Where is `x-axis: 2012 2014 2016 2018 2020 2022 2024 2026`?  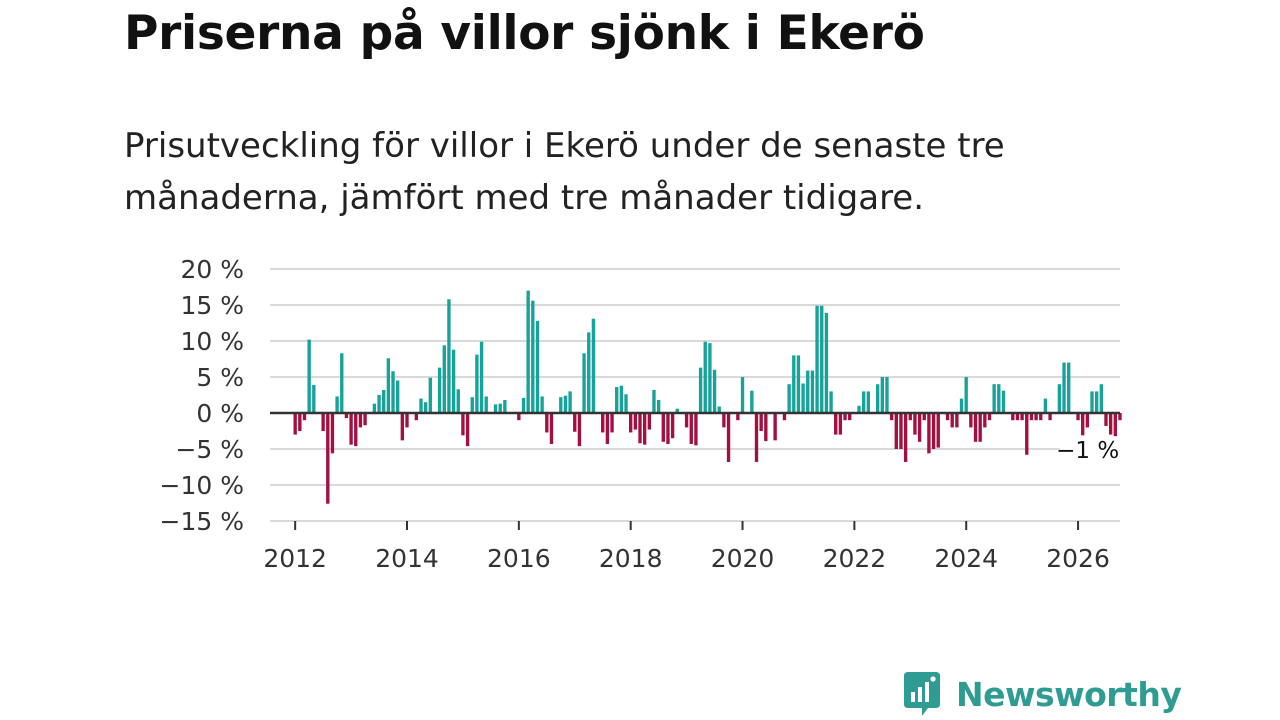 x-axis: 2012 2014 2016 2018 2020 2022 2024 2026 is located at coordinates (686, 547).